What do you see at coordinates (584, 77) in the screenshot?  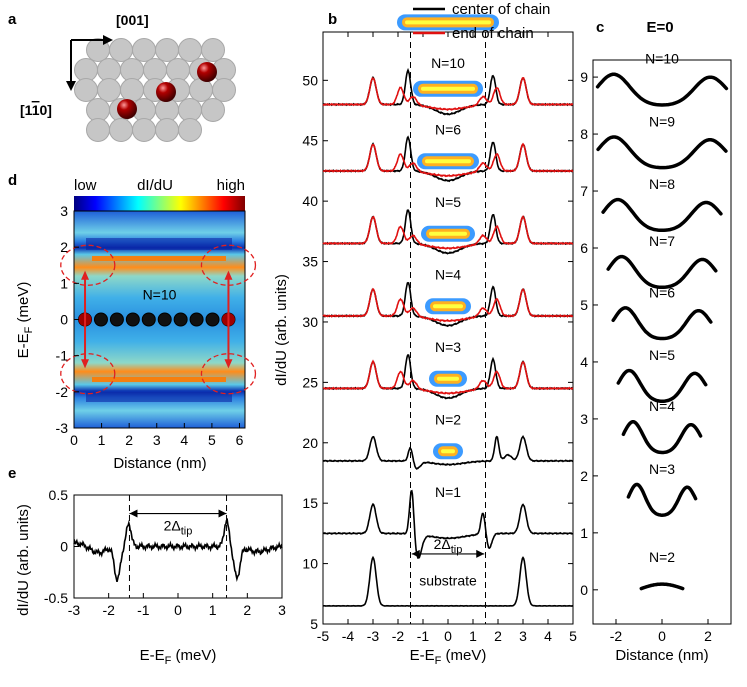 I see `y-tick-label: 9` at bounding box center [584, 77].